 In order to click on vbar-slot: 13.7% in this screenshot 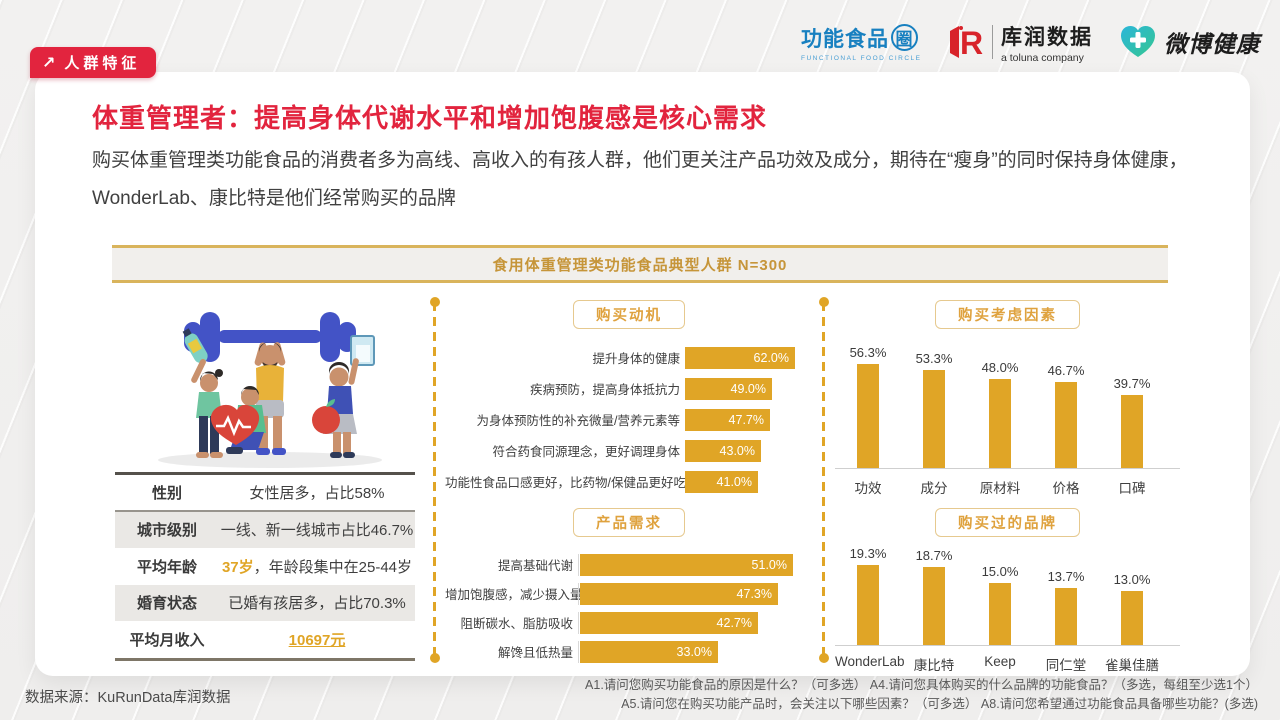, I will do `click(1066, 607)`.